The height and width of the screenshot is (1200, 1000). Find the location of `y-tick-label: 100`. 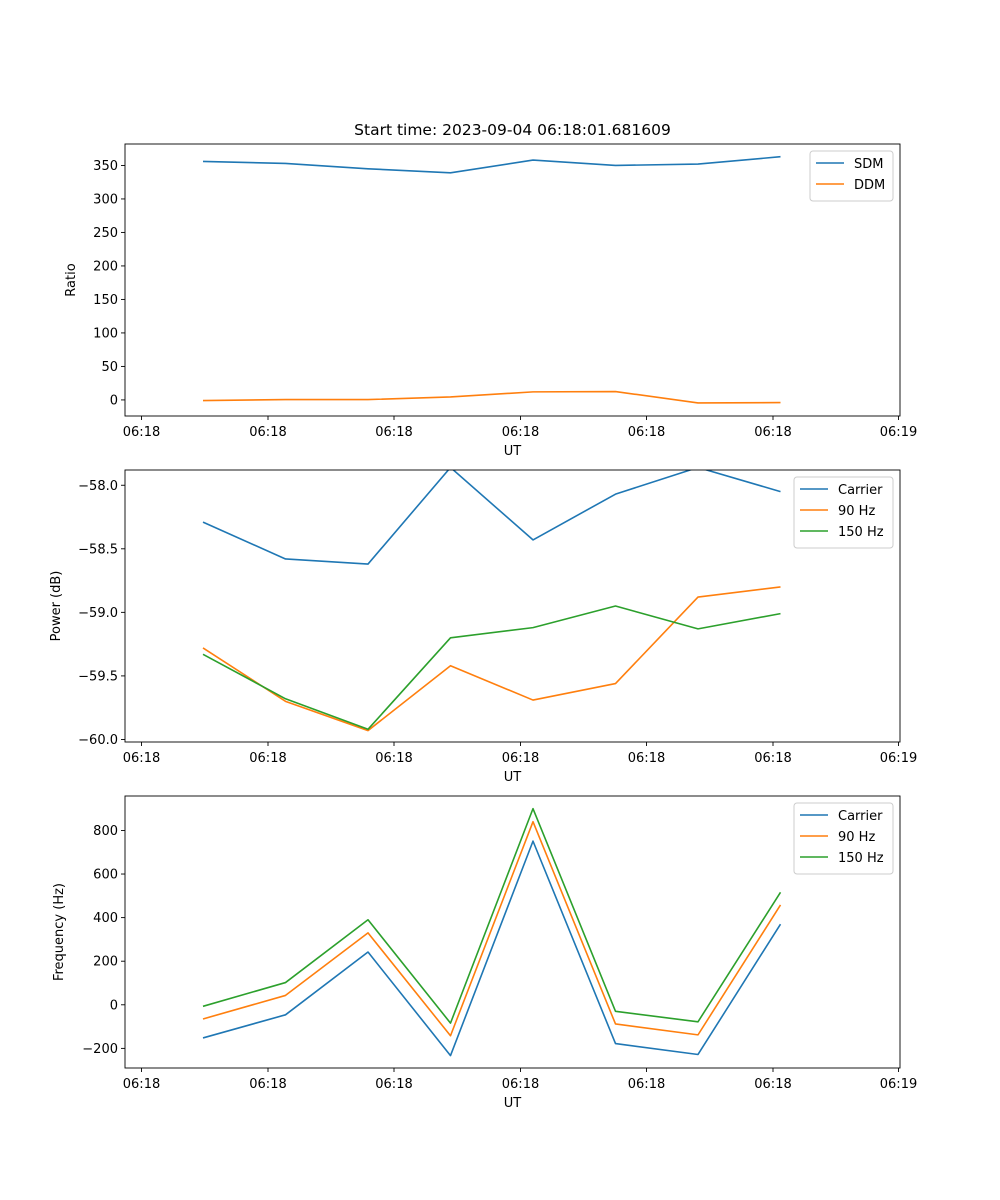

y-tick-label: 100 is located at coordinates (105, 333).